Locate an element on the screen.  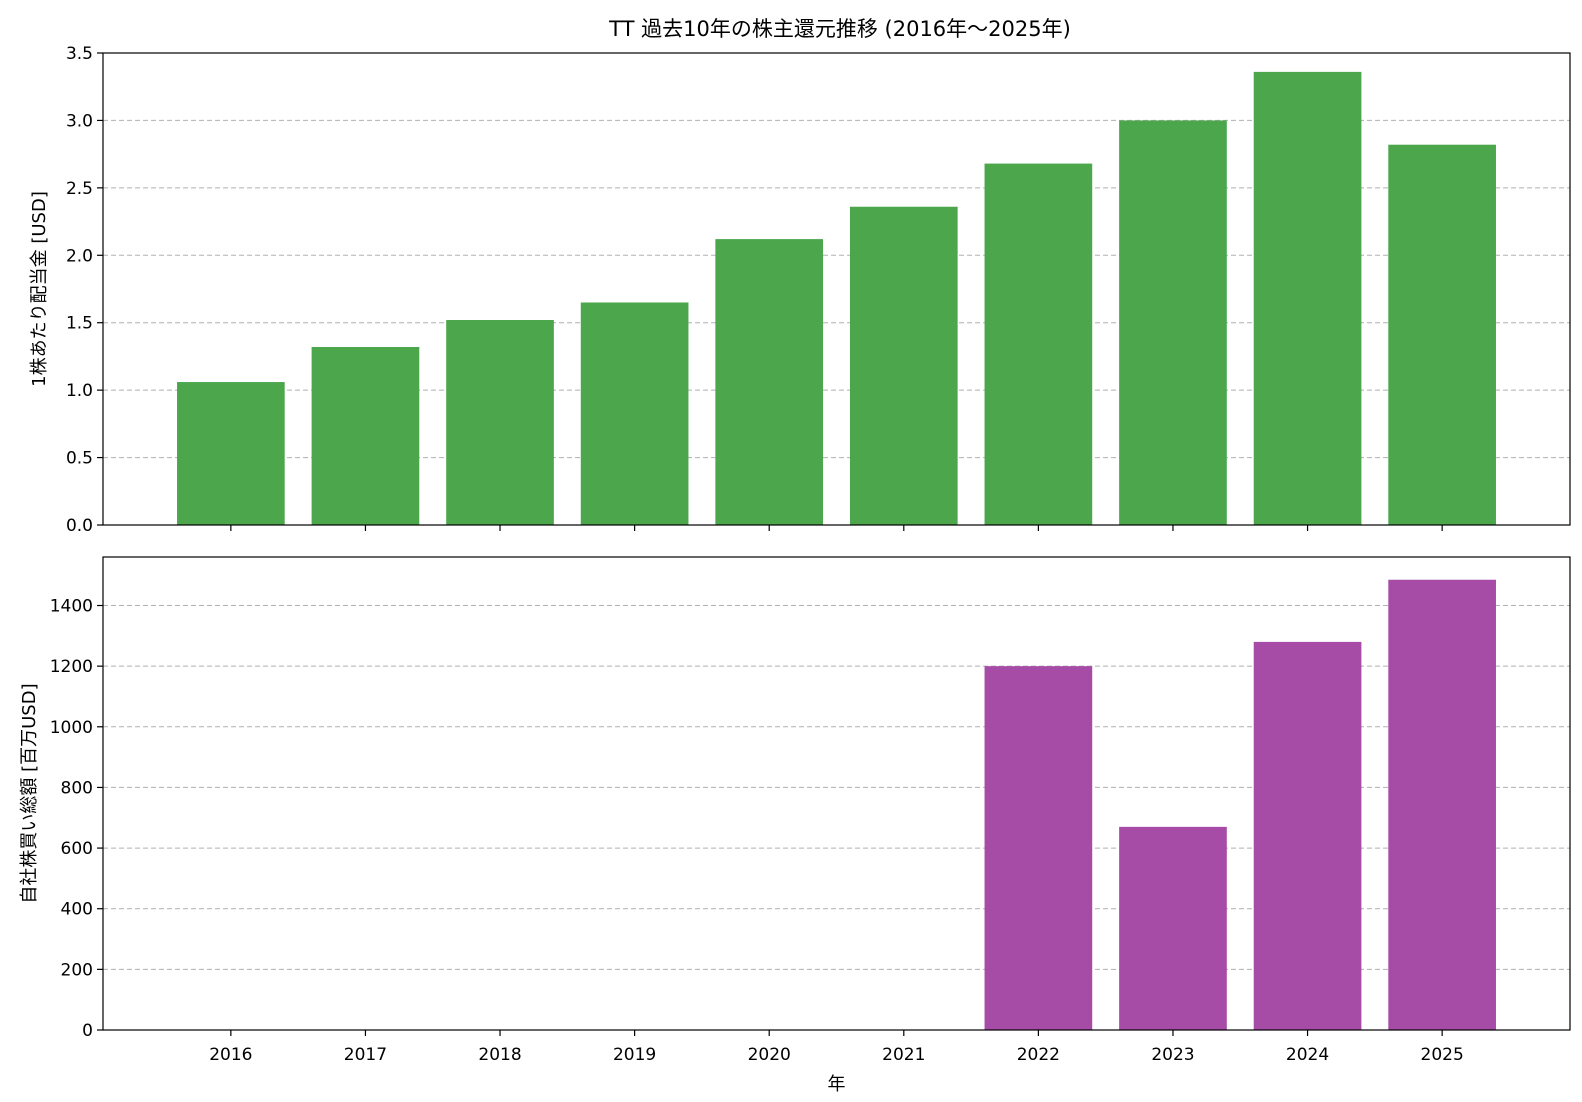
dividend-bar-2018 is located at coordinates (500, 422).